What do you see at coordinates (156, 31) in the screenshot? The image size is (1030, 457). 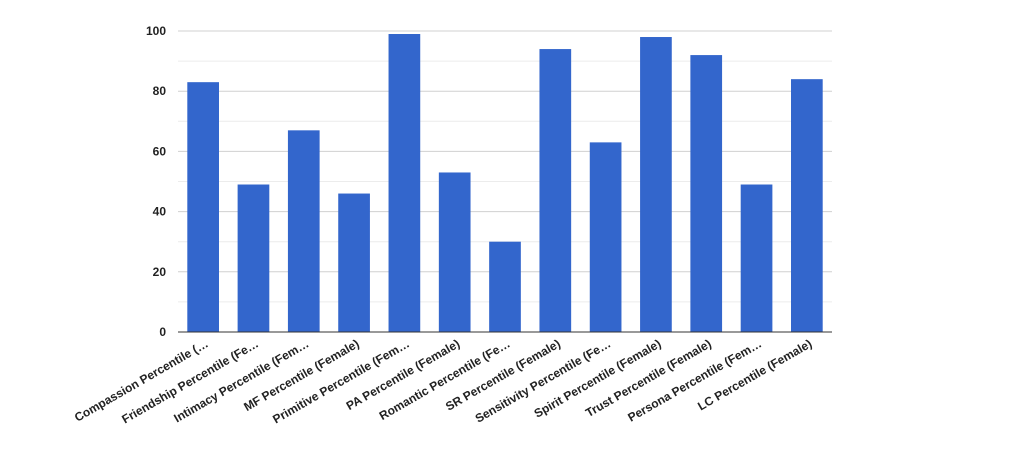 I see `y-tick-label: 100` at bounding box center [156, 31].